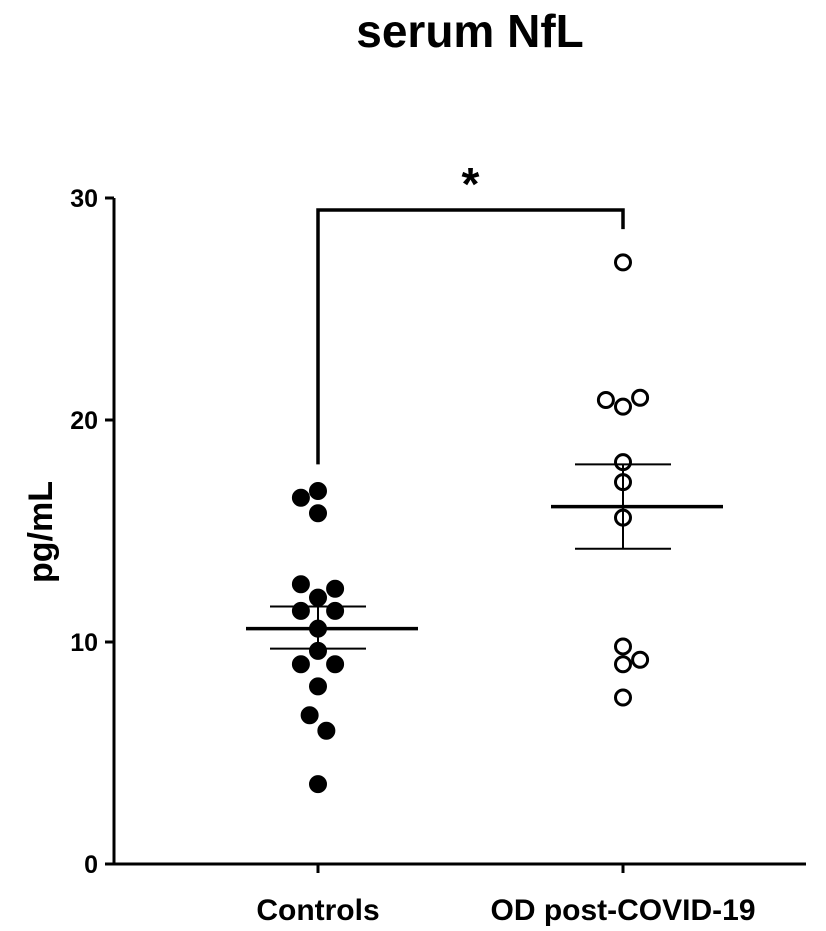 This screenshot has width=826, height=931. I want to click on x-tick-label: Controls, so click(317, 910).